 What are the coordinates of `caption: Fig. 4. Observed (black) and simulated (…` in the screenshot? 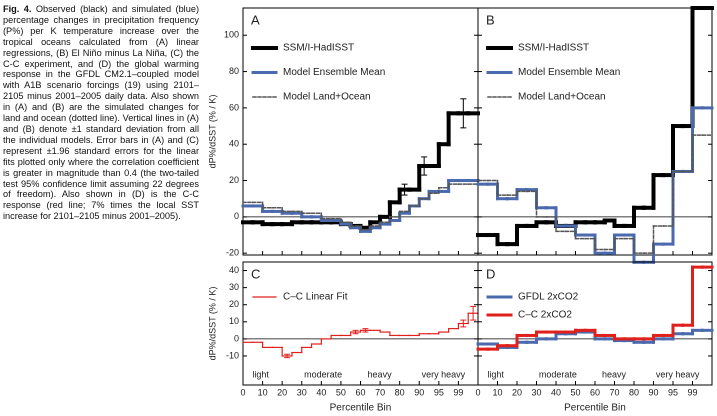 It's located at (101, 113).